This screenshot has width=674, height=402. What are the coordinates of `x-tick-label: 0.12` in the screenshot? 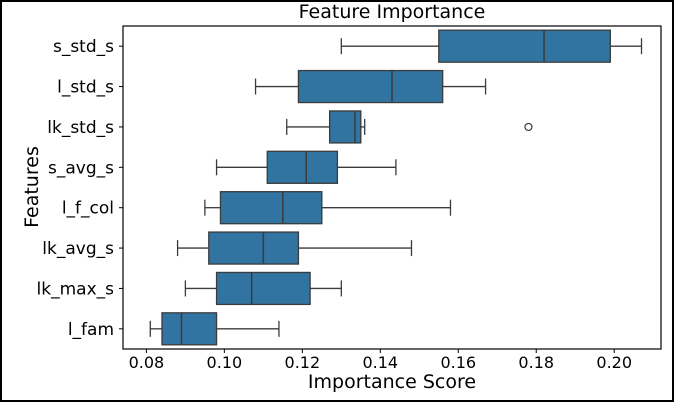 It's located at (303, 362).